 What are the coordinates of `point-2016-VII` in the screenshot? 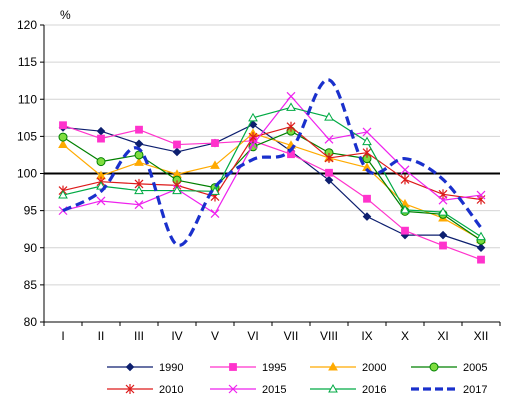 It's located at (291, 106).